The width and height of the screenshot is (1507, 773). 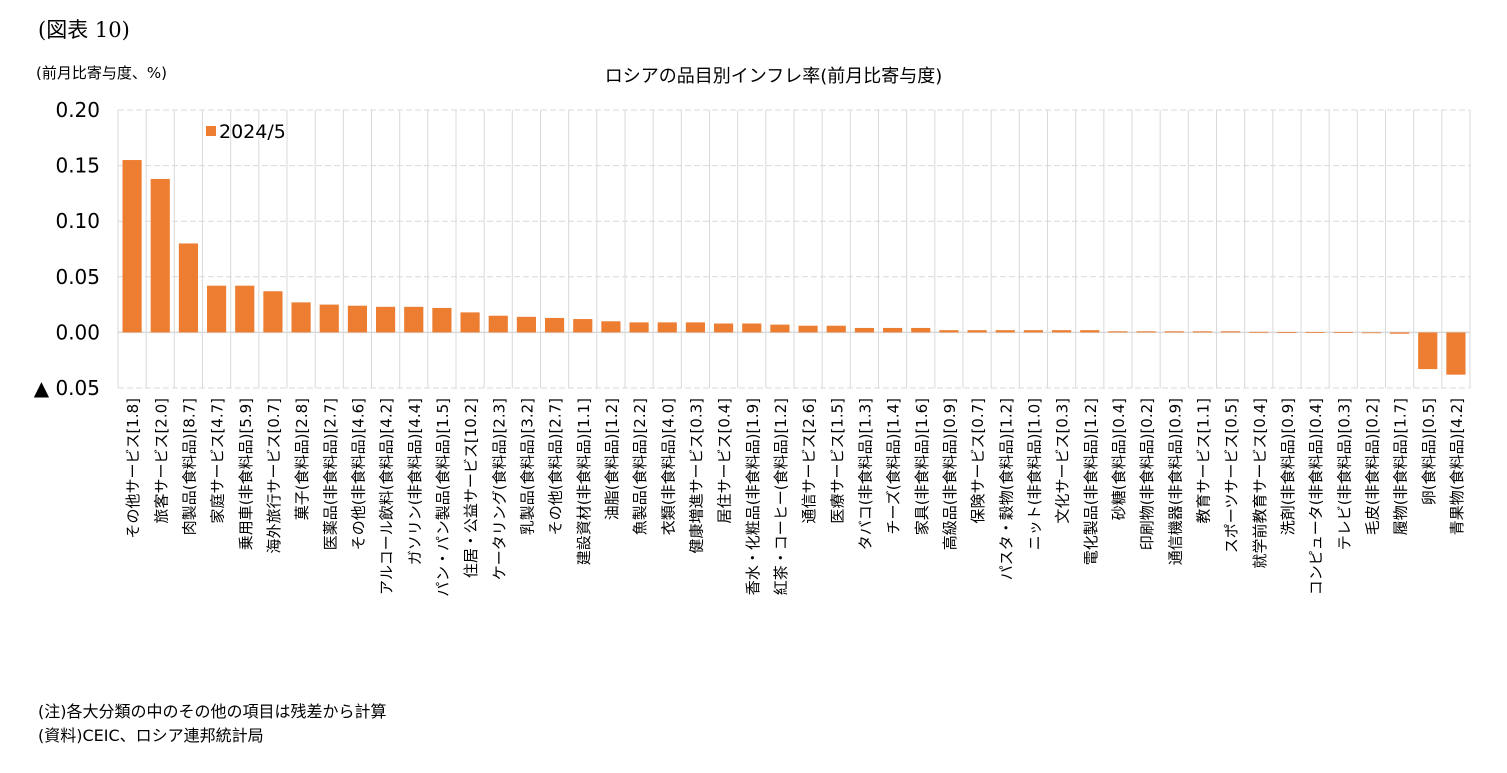 I want to click on x-category-label: パン・パン製品(食料品)[1.5], so click(x=443, y=497).